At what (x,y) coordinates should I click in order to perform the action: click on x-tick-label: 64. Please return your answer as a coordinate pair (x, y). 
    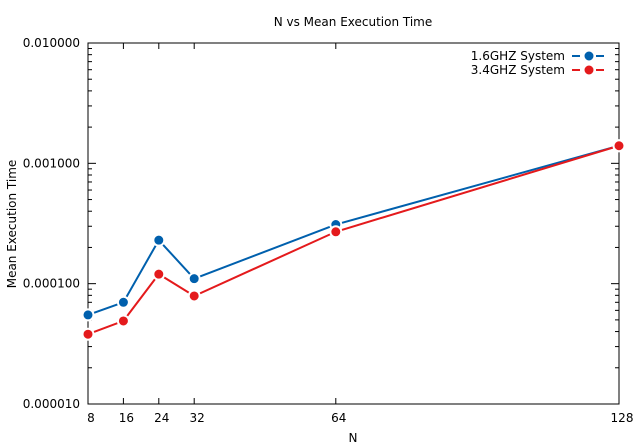
    Looking at the image, I should click on (338, 418).